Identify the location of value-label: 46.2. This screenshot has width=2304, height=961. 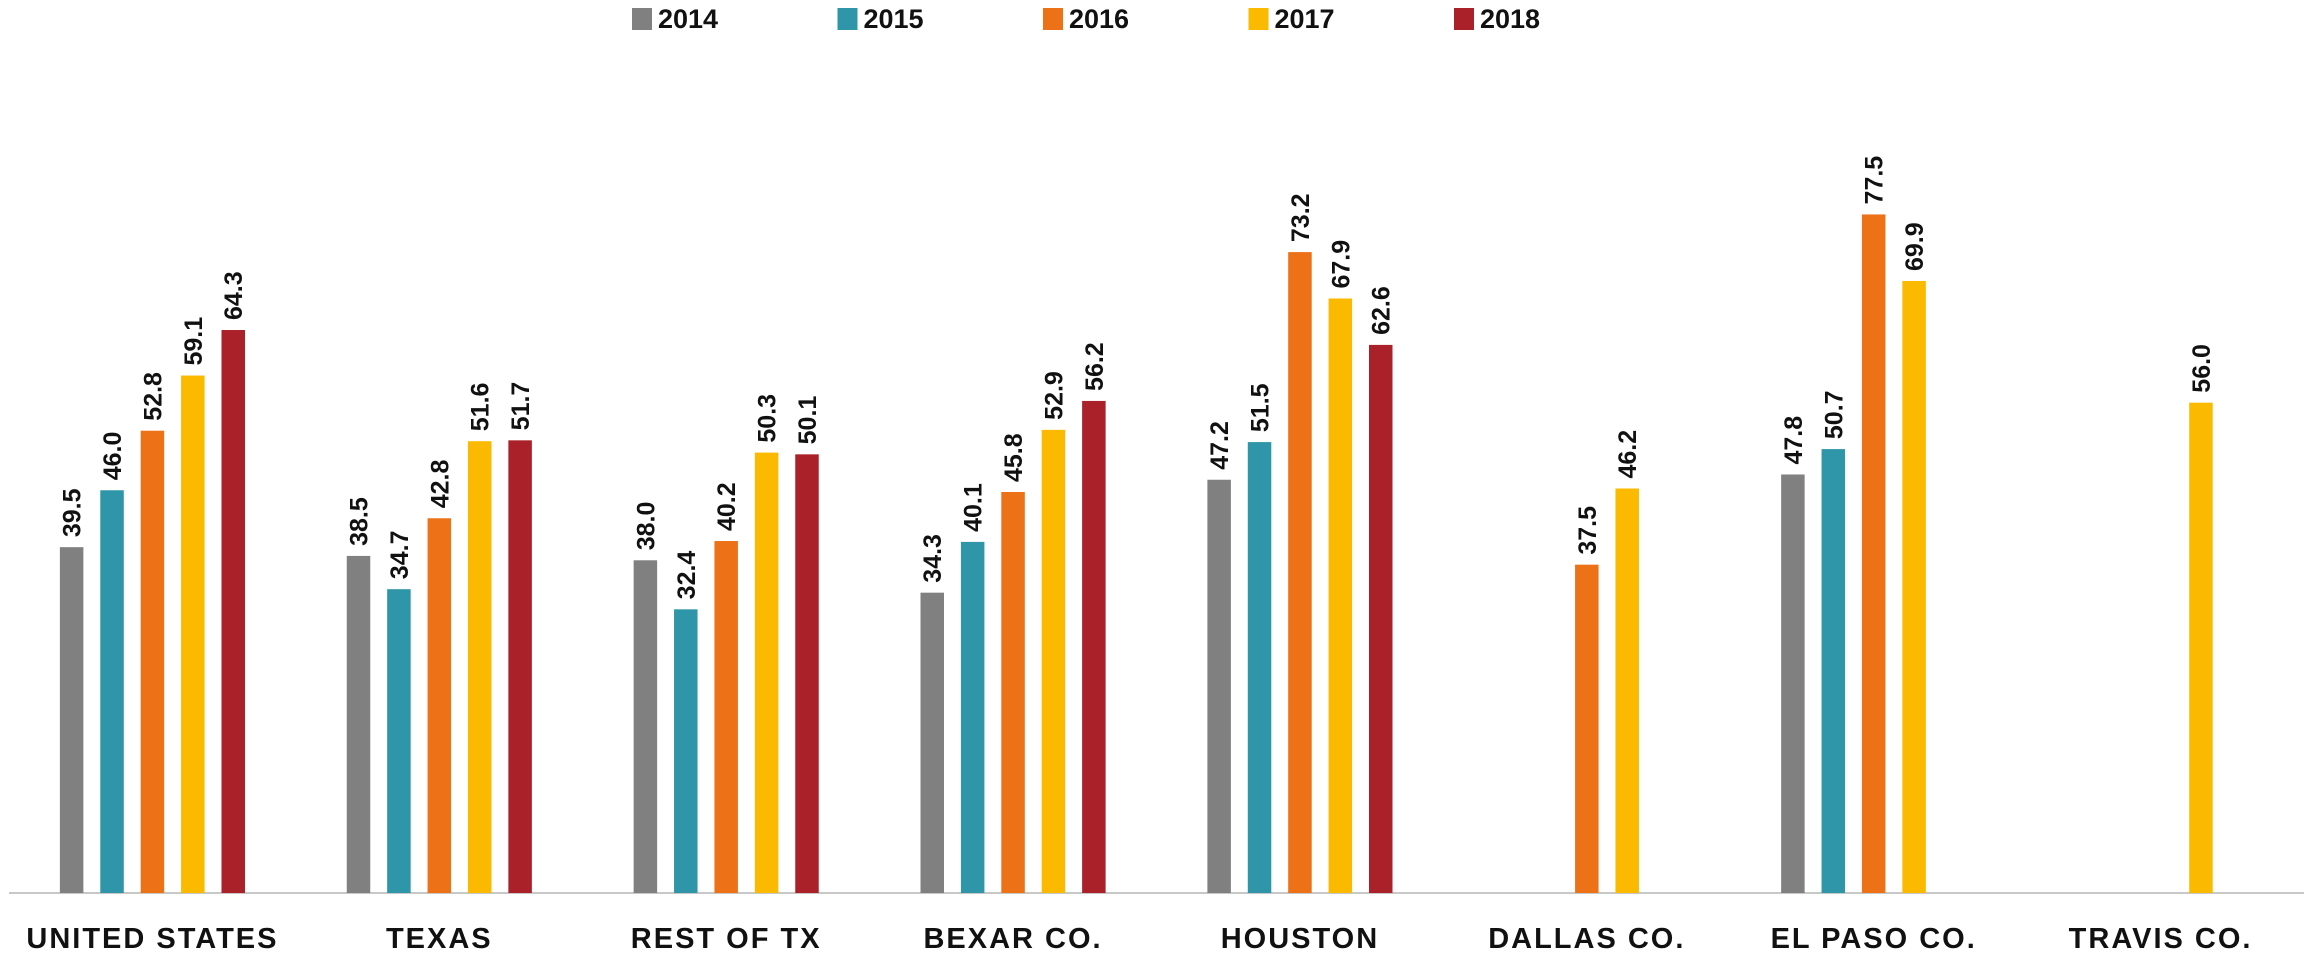
(1628, 454).